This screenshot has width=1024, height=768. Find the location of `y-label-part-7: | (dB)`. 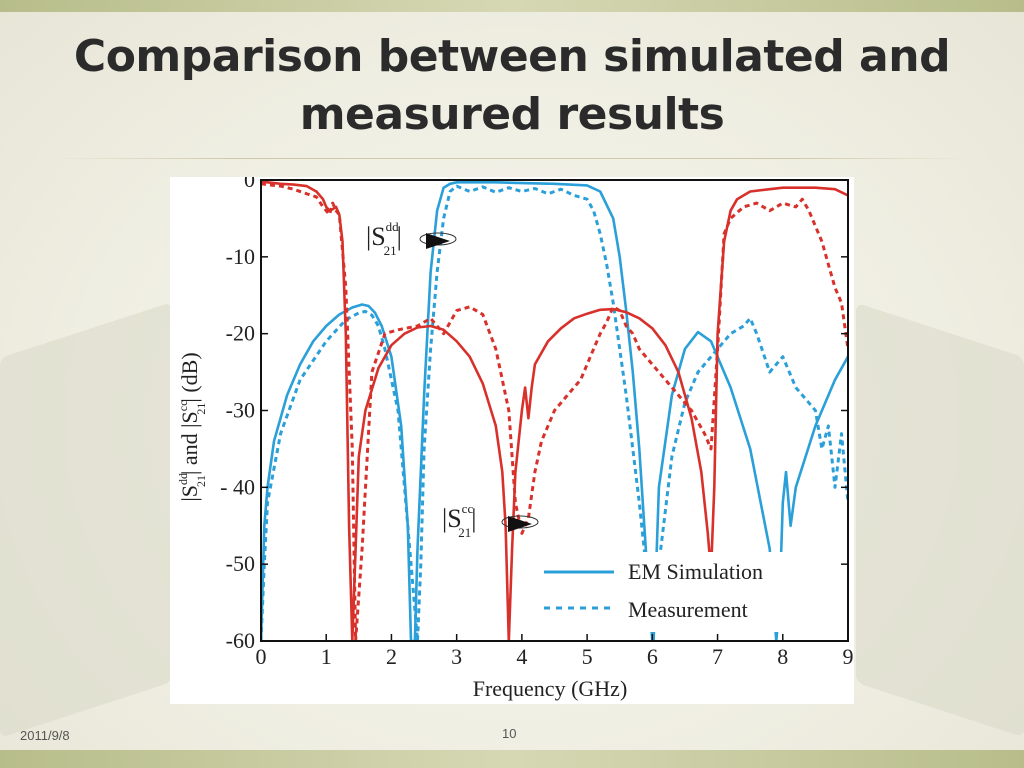

y-label-part-7: | (dB) is located at coordinates (189, 377).